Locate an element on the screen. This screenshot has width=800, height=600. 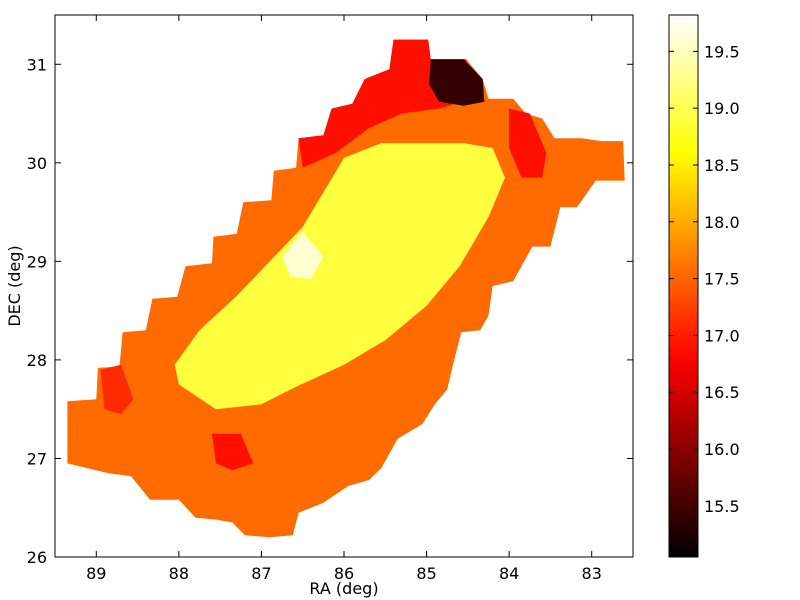
y-tick-label: 30 is located at coordinates (37, 163).